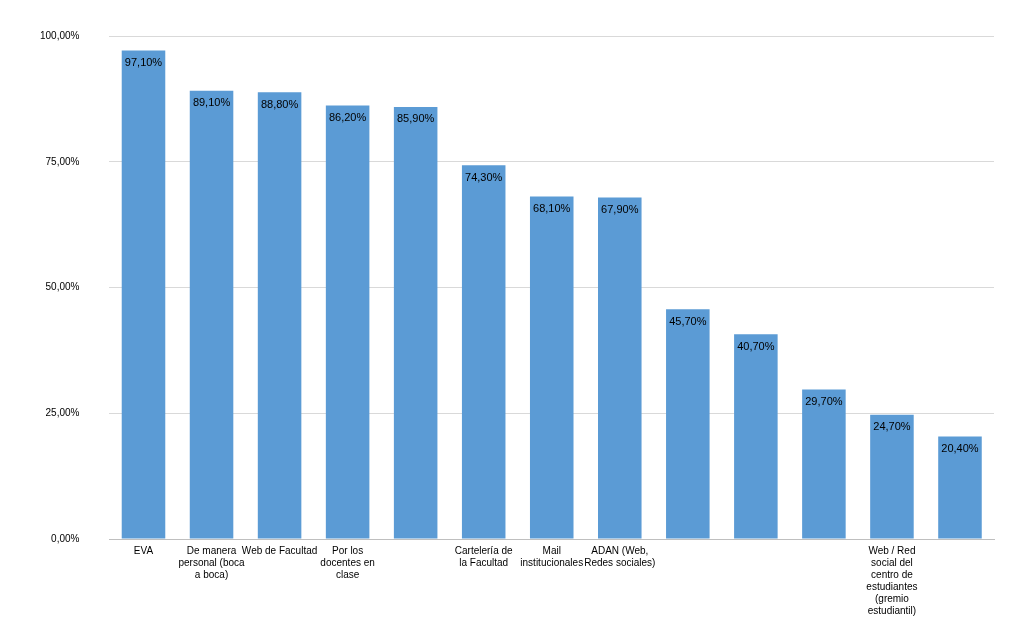 Image resolution: width=1024 pixels, height=633 pixels. Describe the element at coordinates (484, 176) in the screenshot. I see `data-label: 74,30%` at that location.